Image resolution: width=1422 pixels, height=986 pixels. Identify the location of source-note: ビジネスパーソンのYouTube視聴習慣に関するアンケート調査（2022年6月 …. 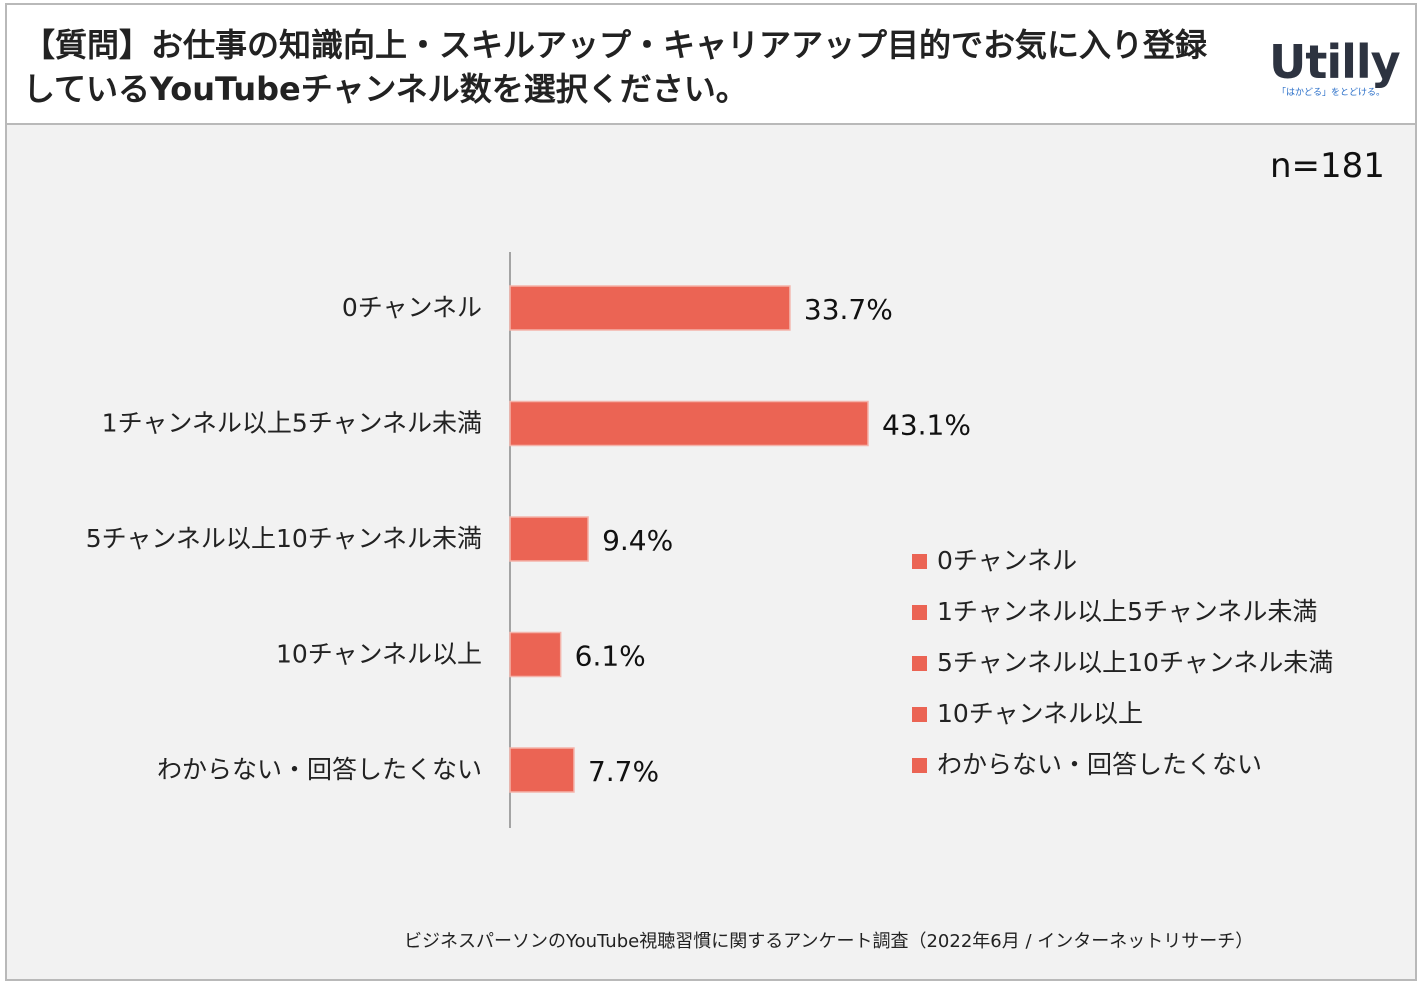
(829, 941).